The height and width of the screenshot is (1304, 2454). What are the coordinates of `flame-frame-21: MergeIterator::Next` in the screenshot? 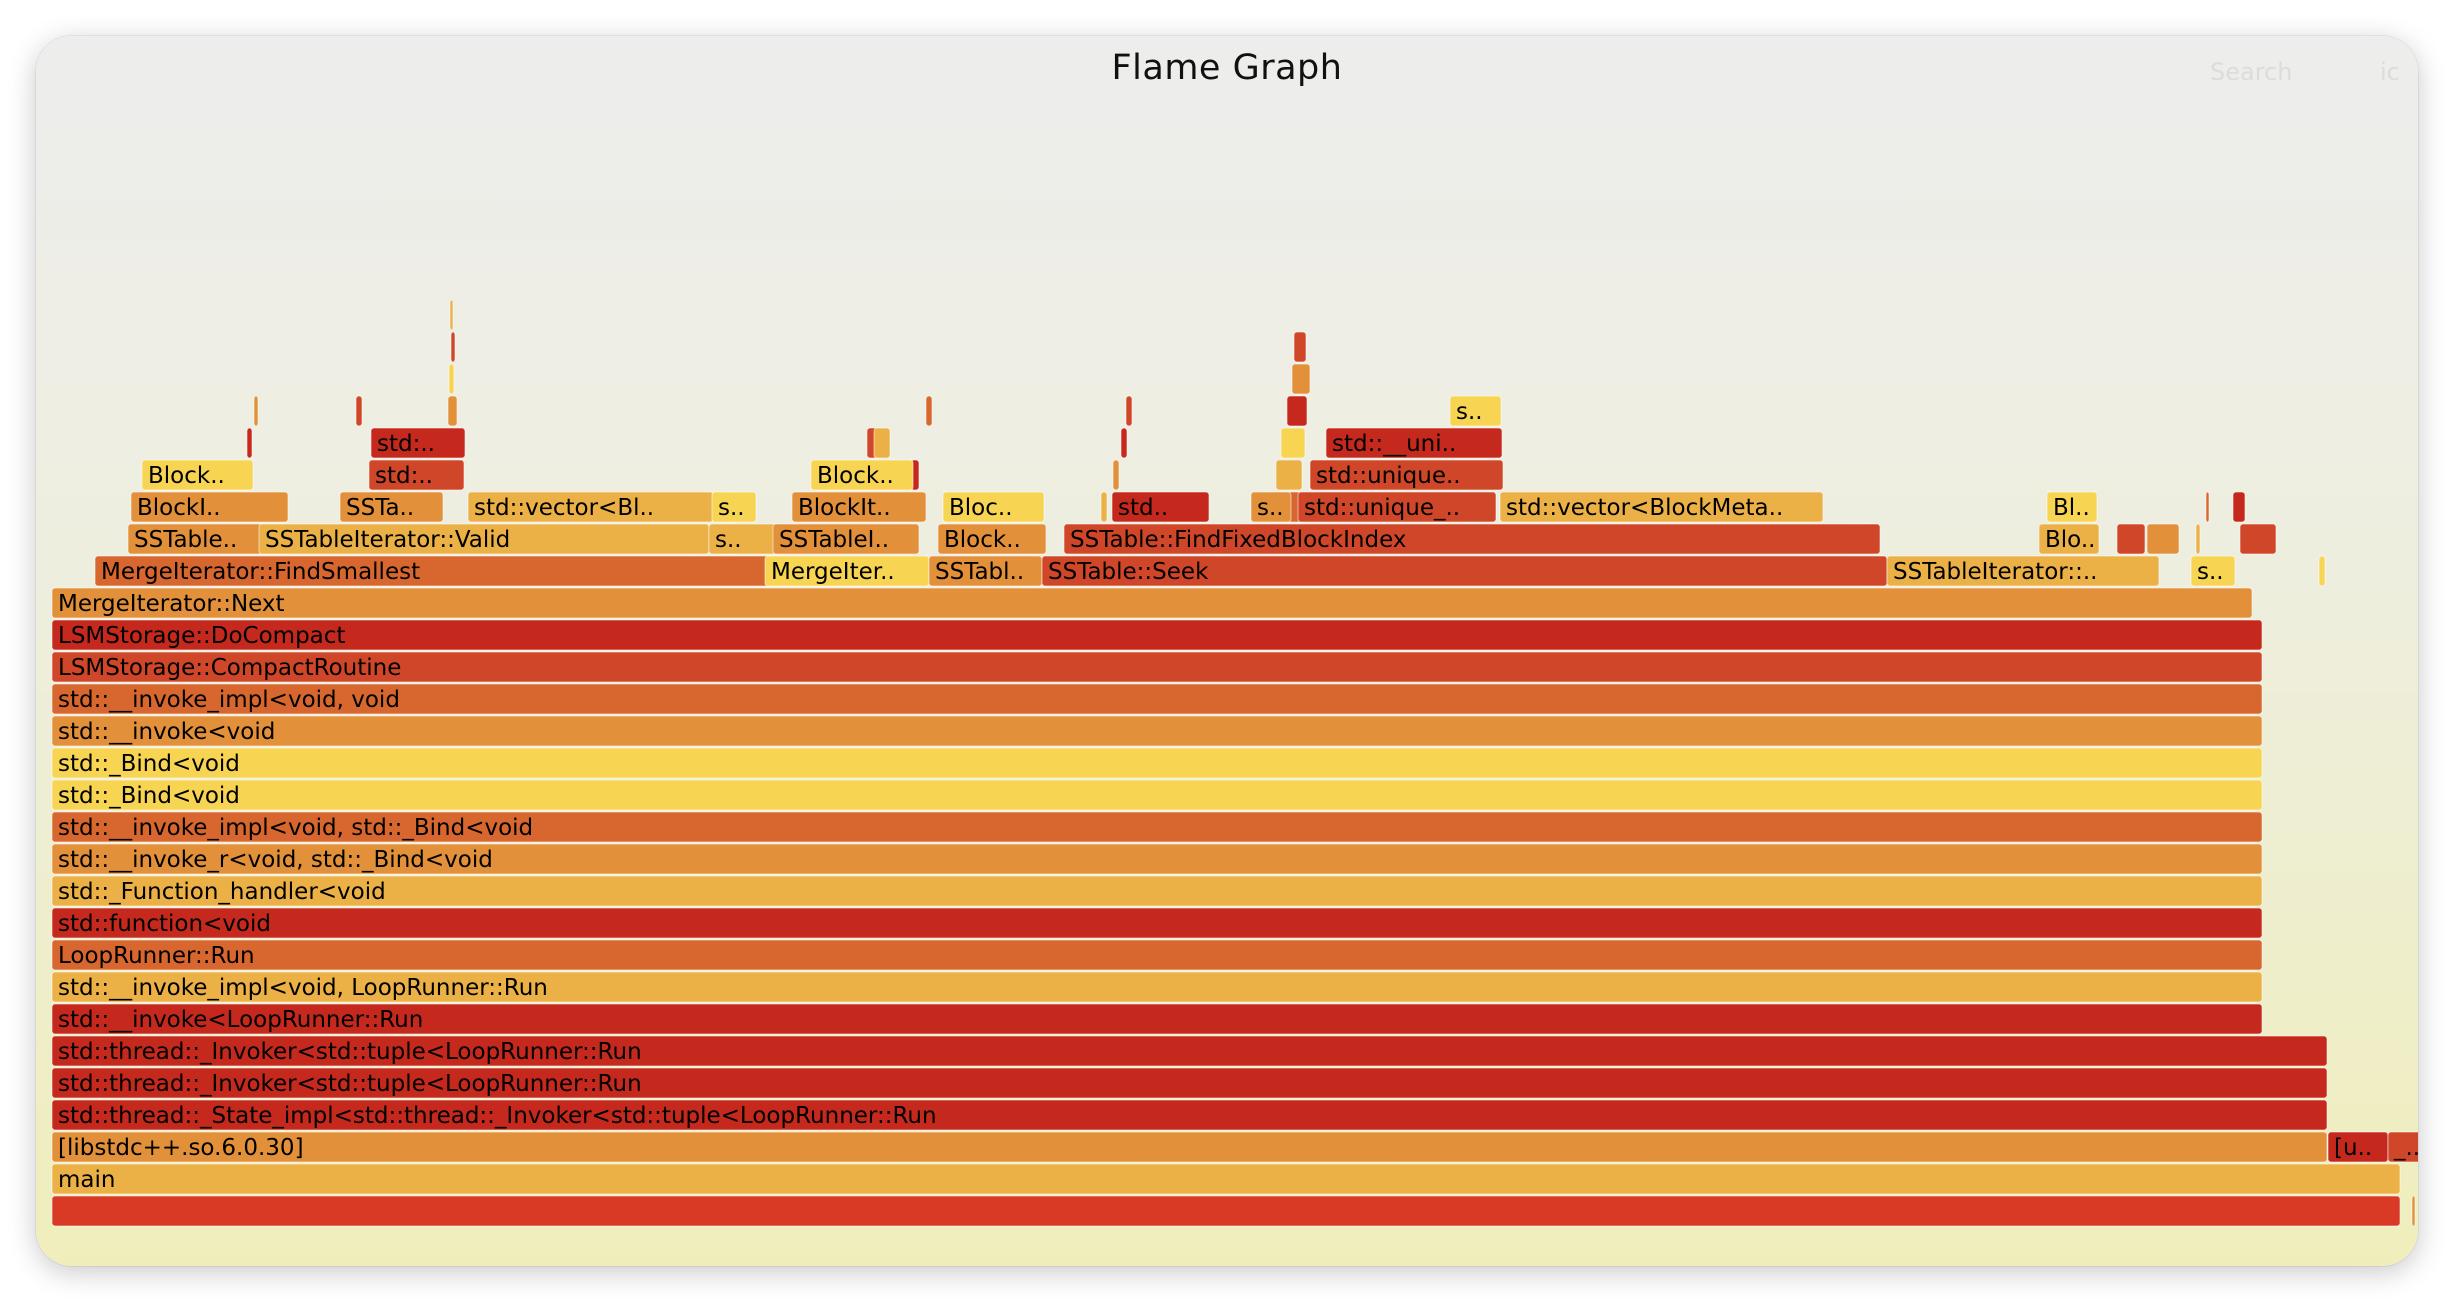 It's located at (1152, 603).